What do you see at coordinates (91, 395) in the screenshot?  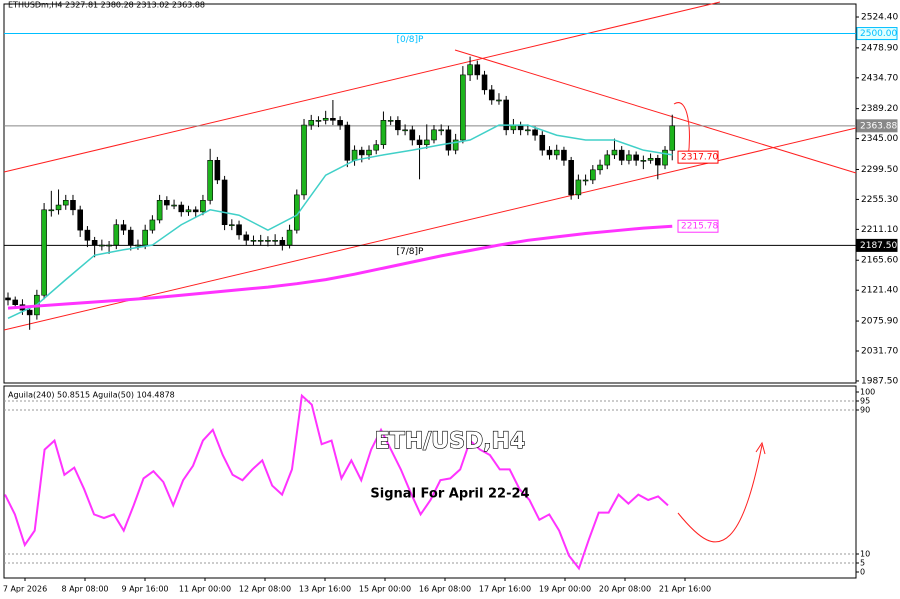 I see `indicator-title: Aguila(240) 50.8515 Aguila(50) 104.4878` at bounding box center [91, 395].